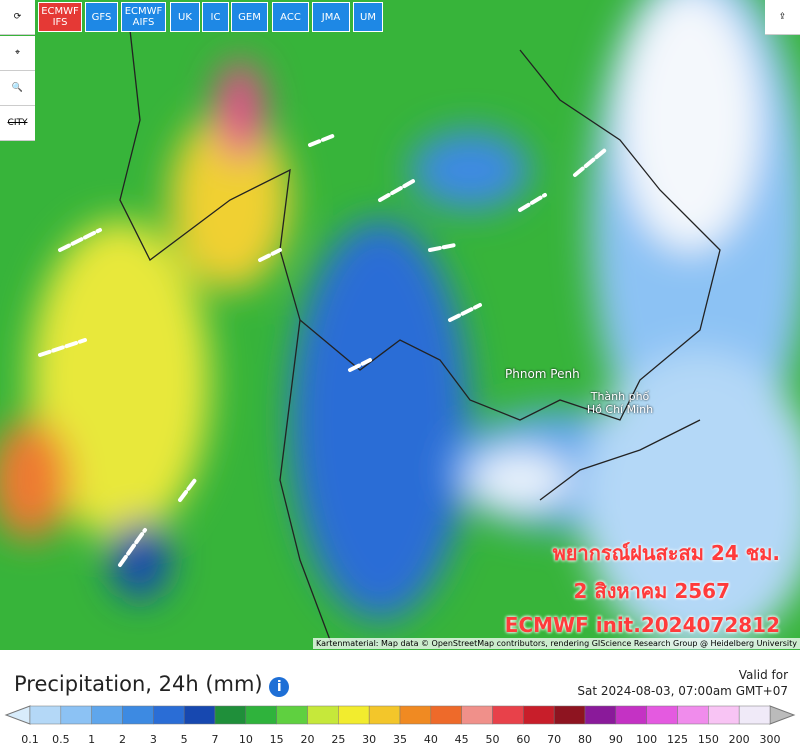 Image resolution: width=800 pixels, height=749 pixels. I want to click on place-label: Phnom Penh, so click(542, 374).